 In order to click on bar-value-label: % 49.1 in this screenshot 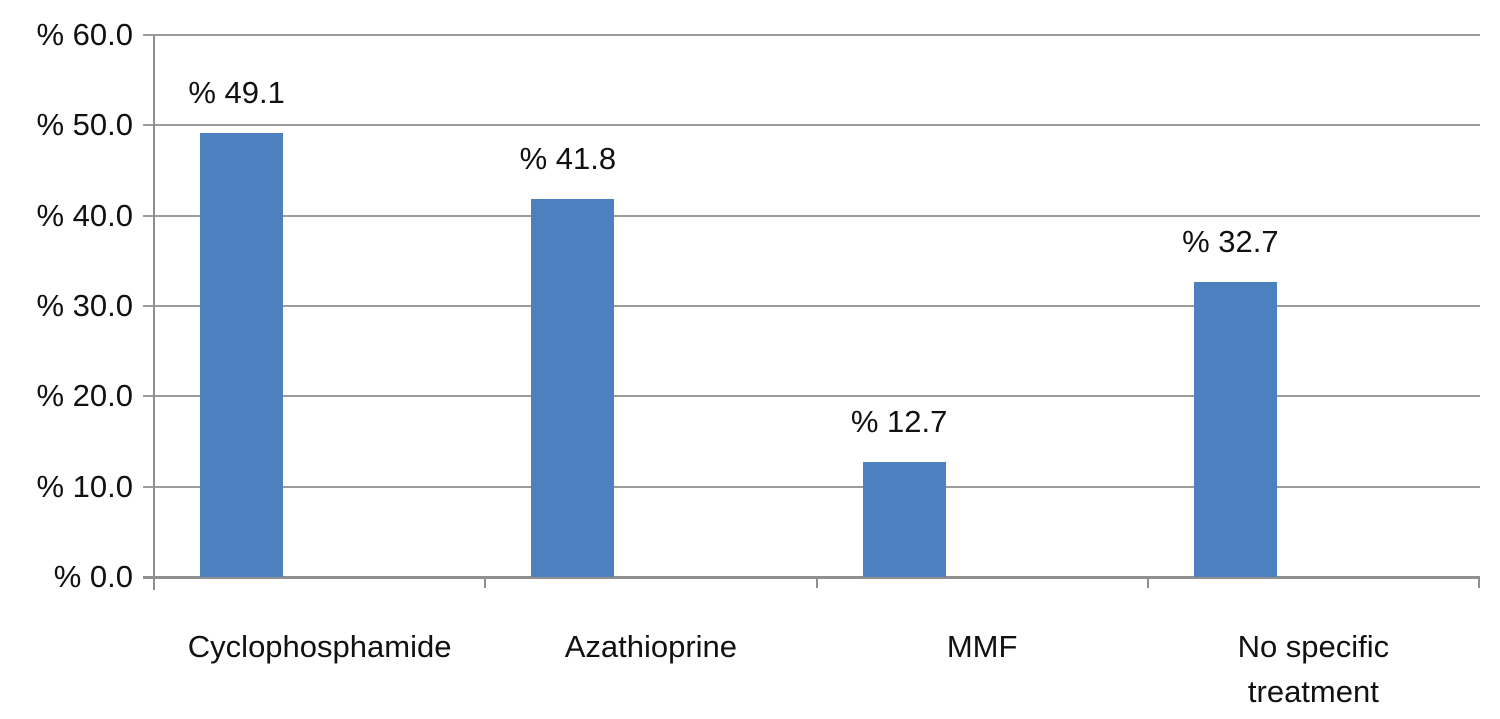, I will do `click(236, 93)`.